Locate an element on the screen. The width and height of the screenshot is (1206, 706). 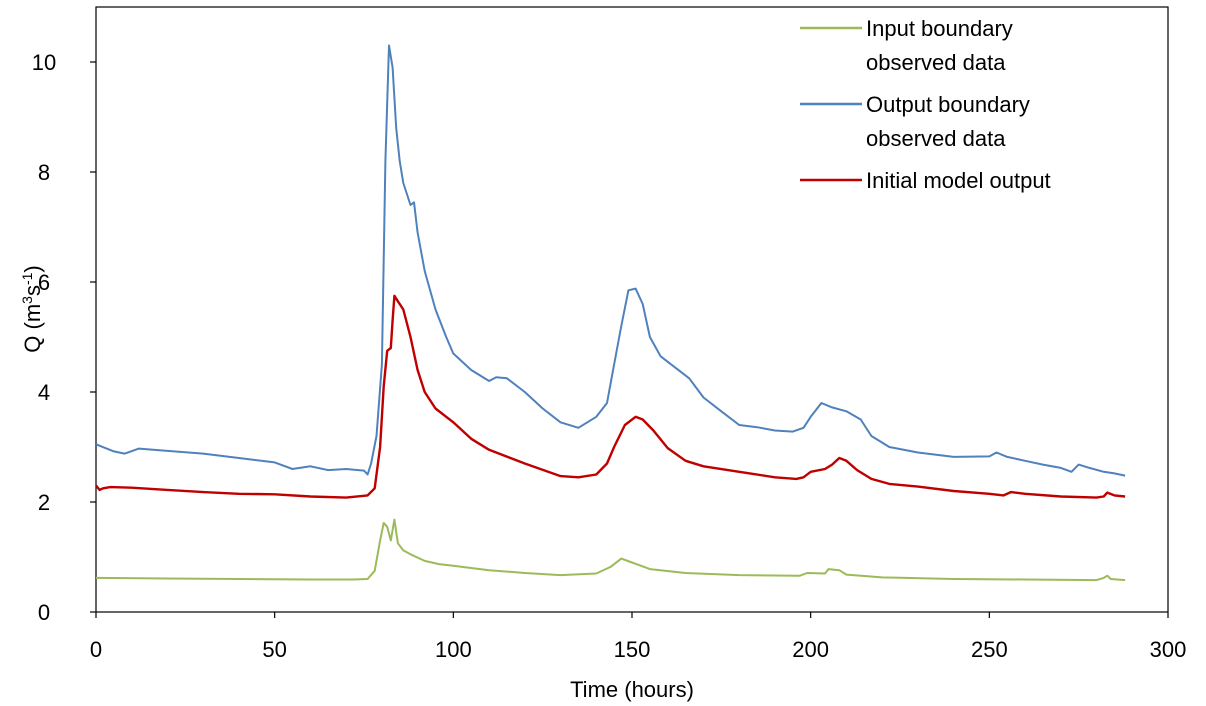
x-tick-label: 200 is located at coordinates (810, 649).